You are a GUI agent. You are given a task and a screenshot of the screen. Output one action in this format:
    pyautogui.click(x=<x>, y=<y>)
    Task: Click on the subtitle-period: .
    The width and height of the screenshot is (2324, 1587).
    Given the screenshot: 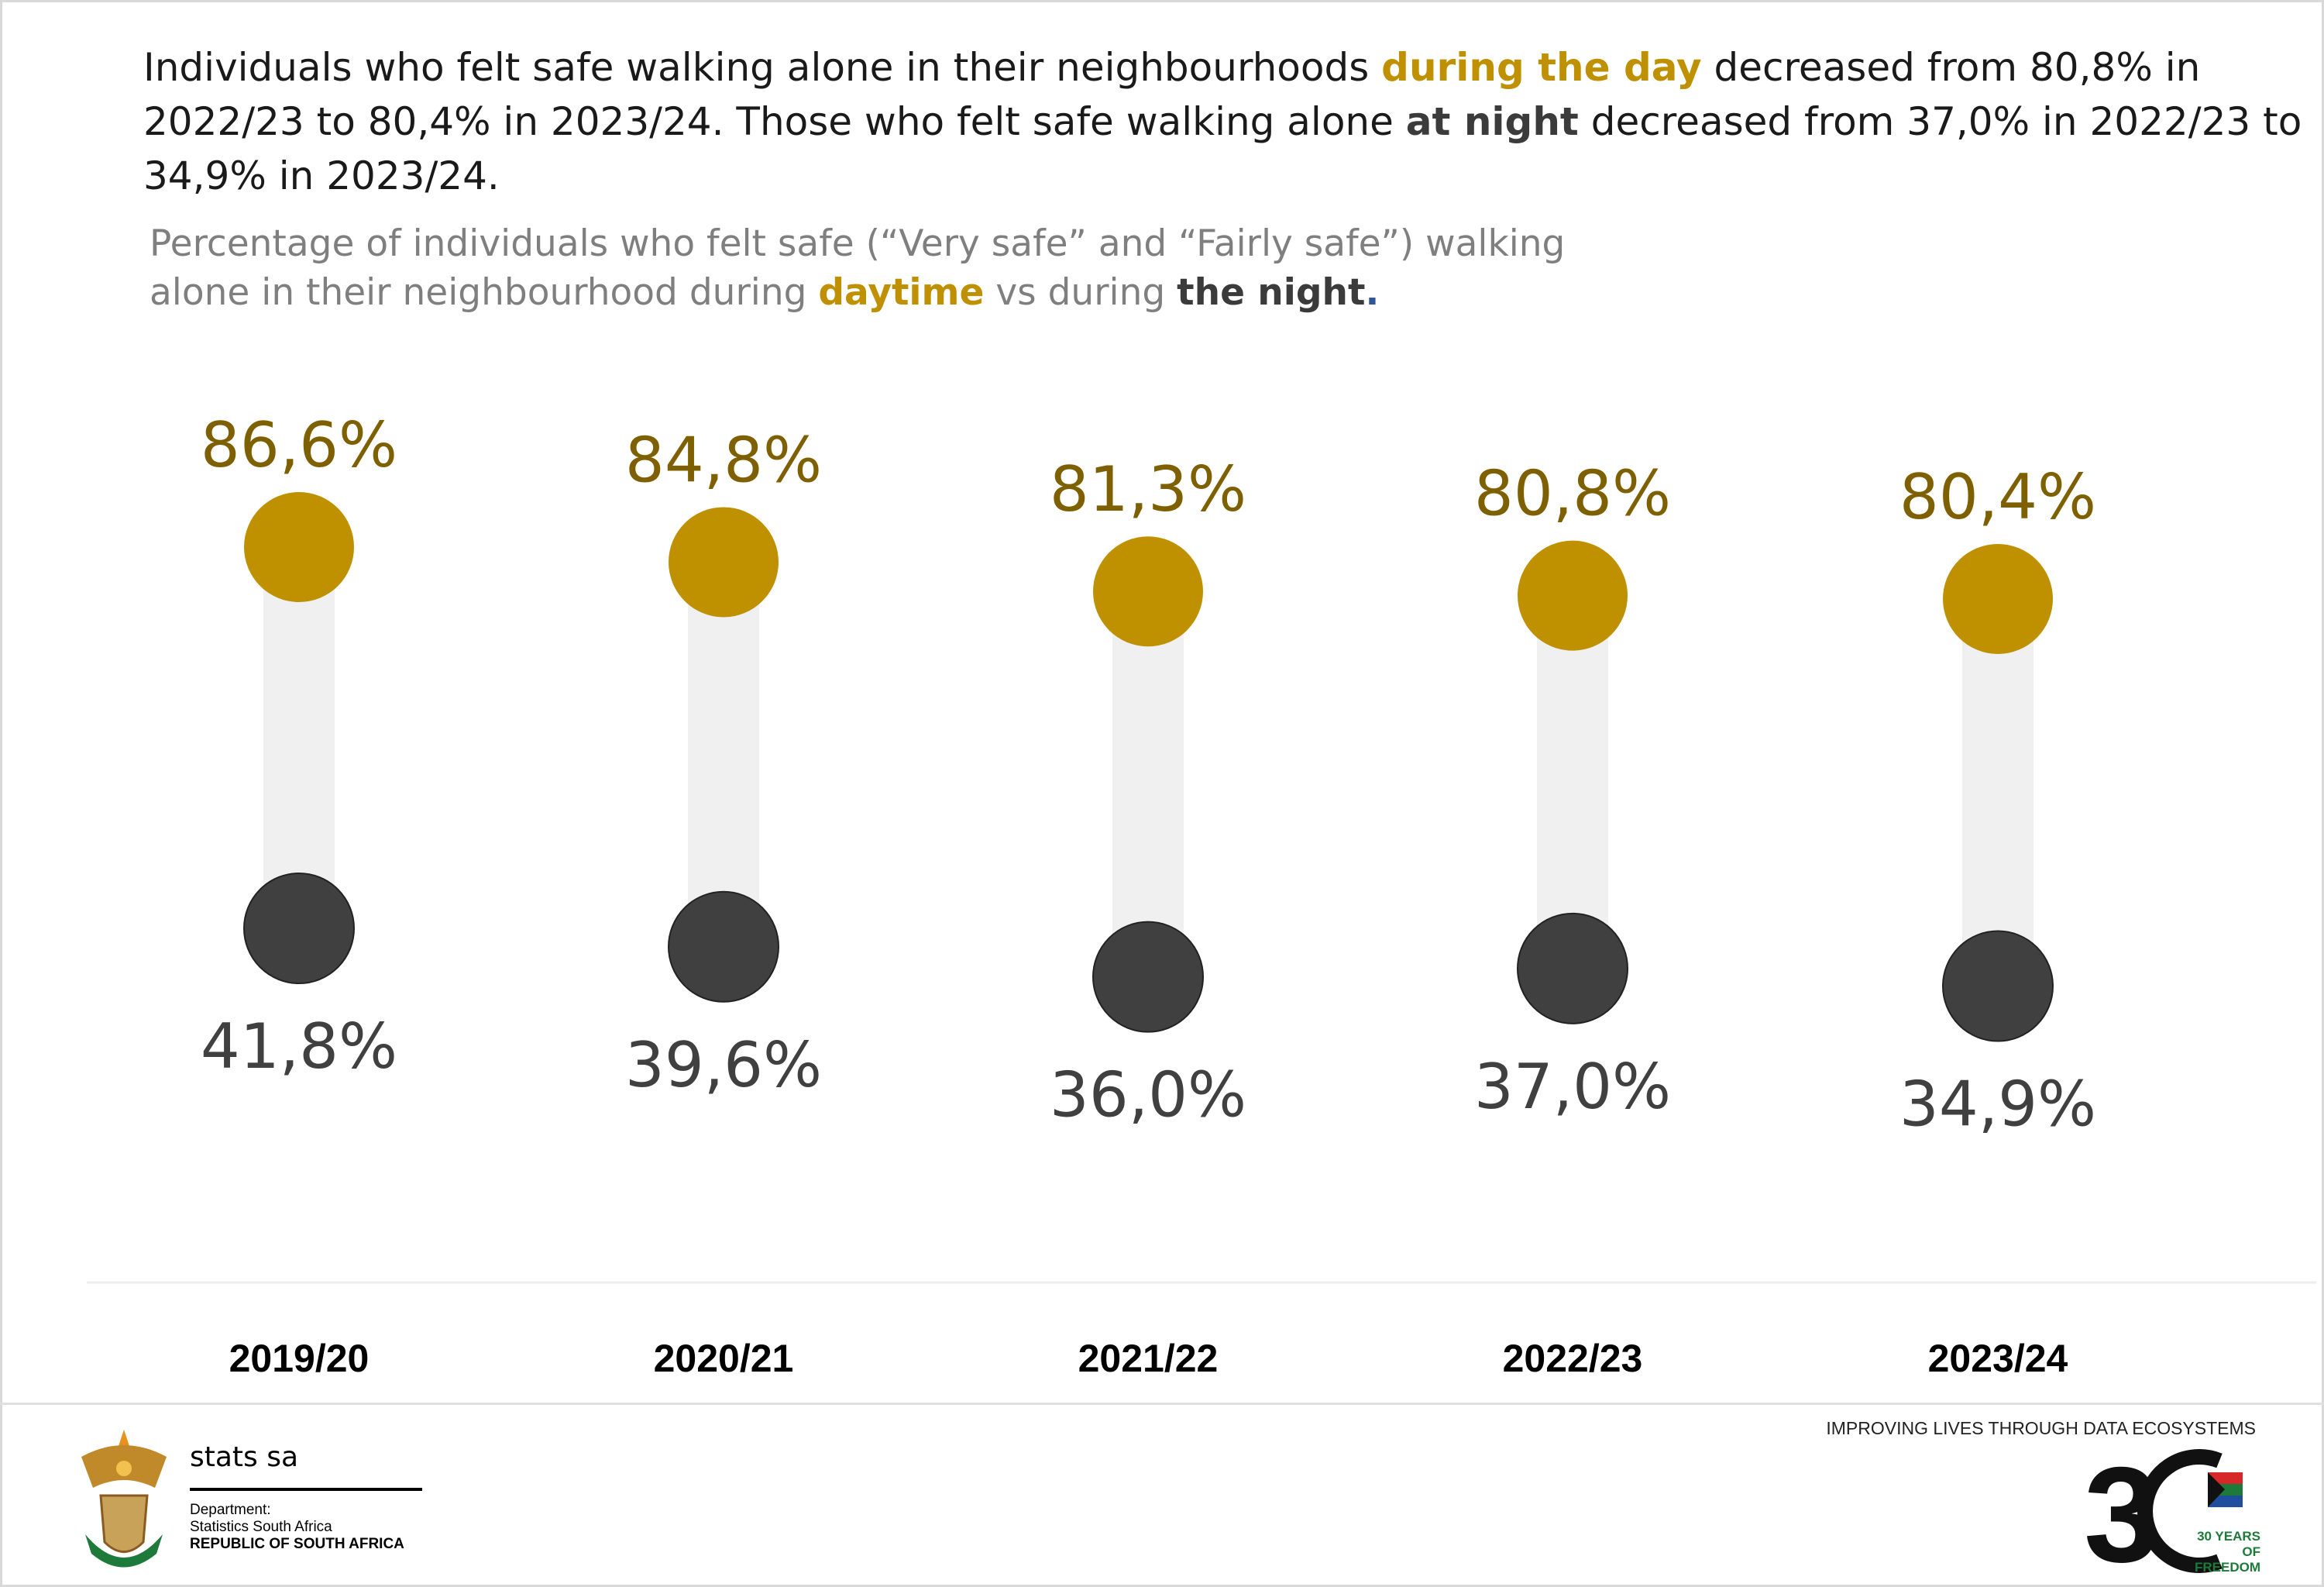 What is the action you would take?
    pyautogui.click(x=1372, y=292)
    